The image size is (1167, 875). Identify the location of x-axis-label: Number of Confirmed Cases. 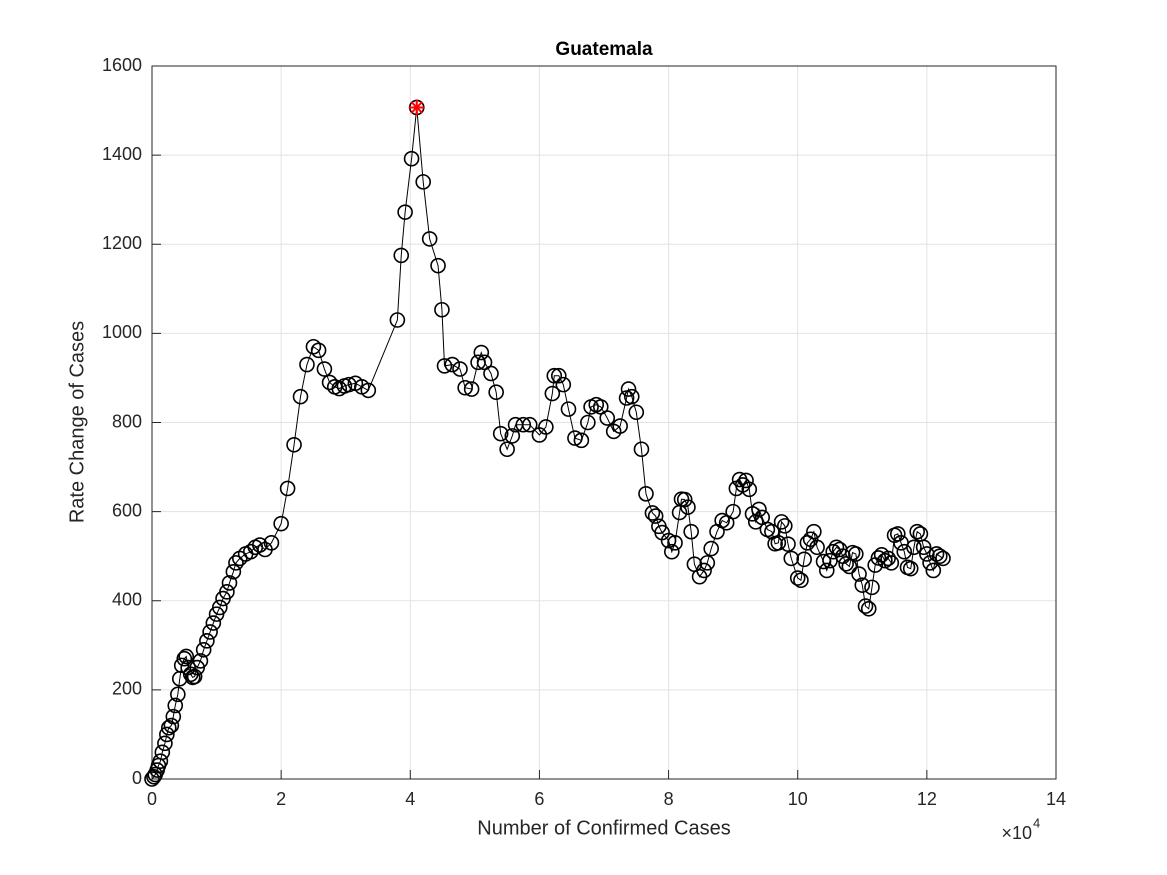
(603, 828).